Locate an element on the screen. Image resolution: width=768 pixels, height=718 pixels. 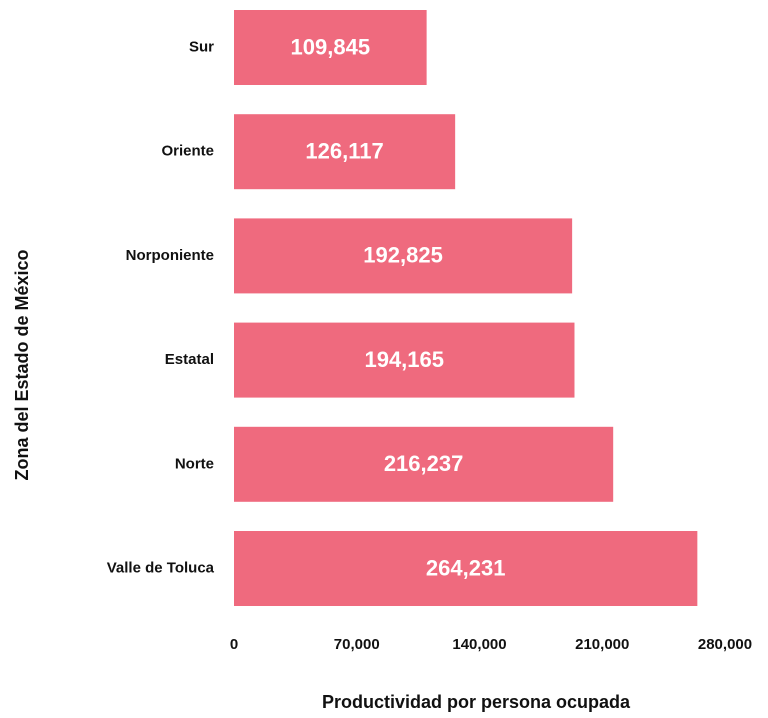
x-tick-label: 210,000 is located at coordinates (602, 644).